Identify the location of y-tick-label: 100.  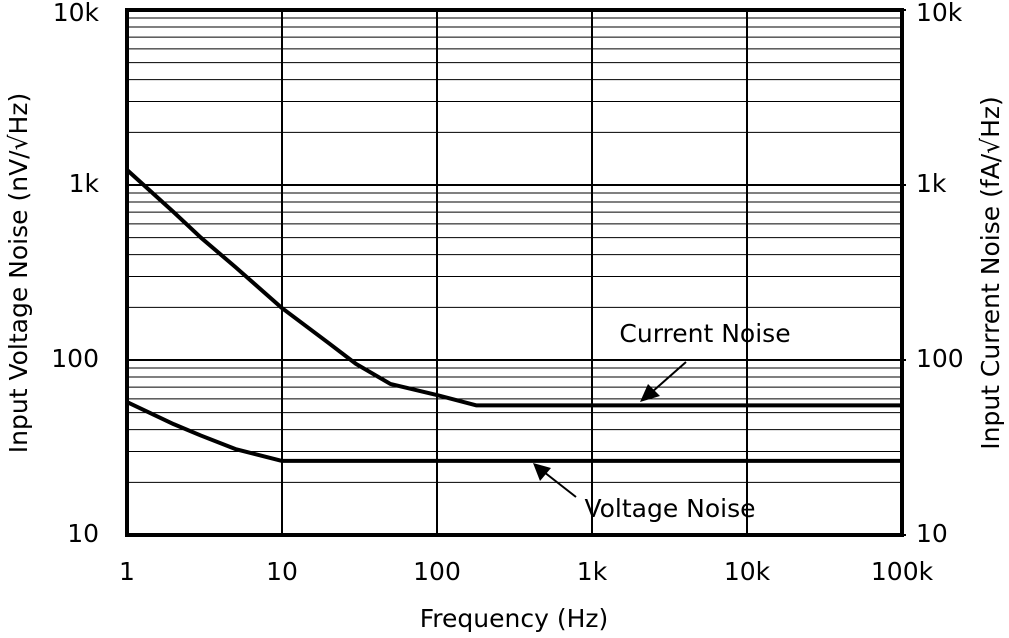
(75, 358).